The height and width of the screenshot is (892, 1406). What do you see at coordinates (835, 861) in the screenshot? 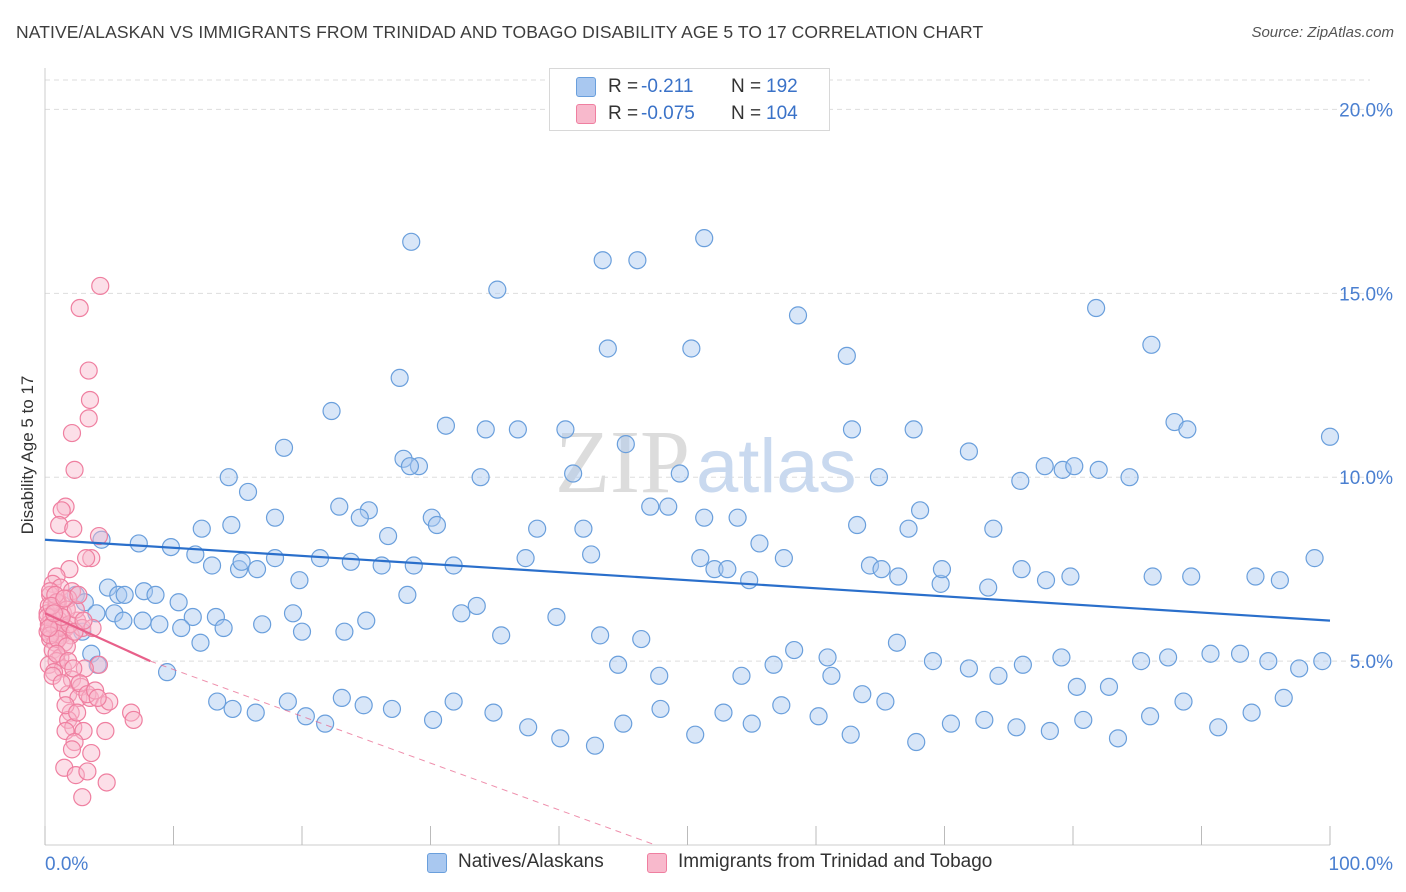
I see `bottom-legend-label: Immigrants from Trinidad and Tobago` at bounding box center [835, 861].